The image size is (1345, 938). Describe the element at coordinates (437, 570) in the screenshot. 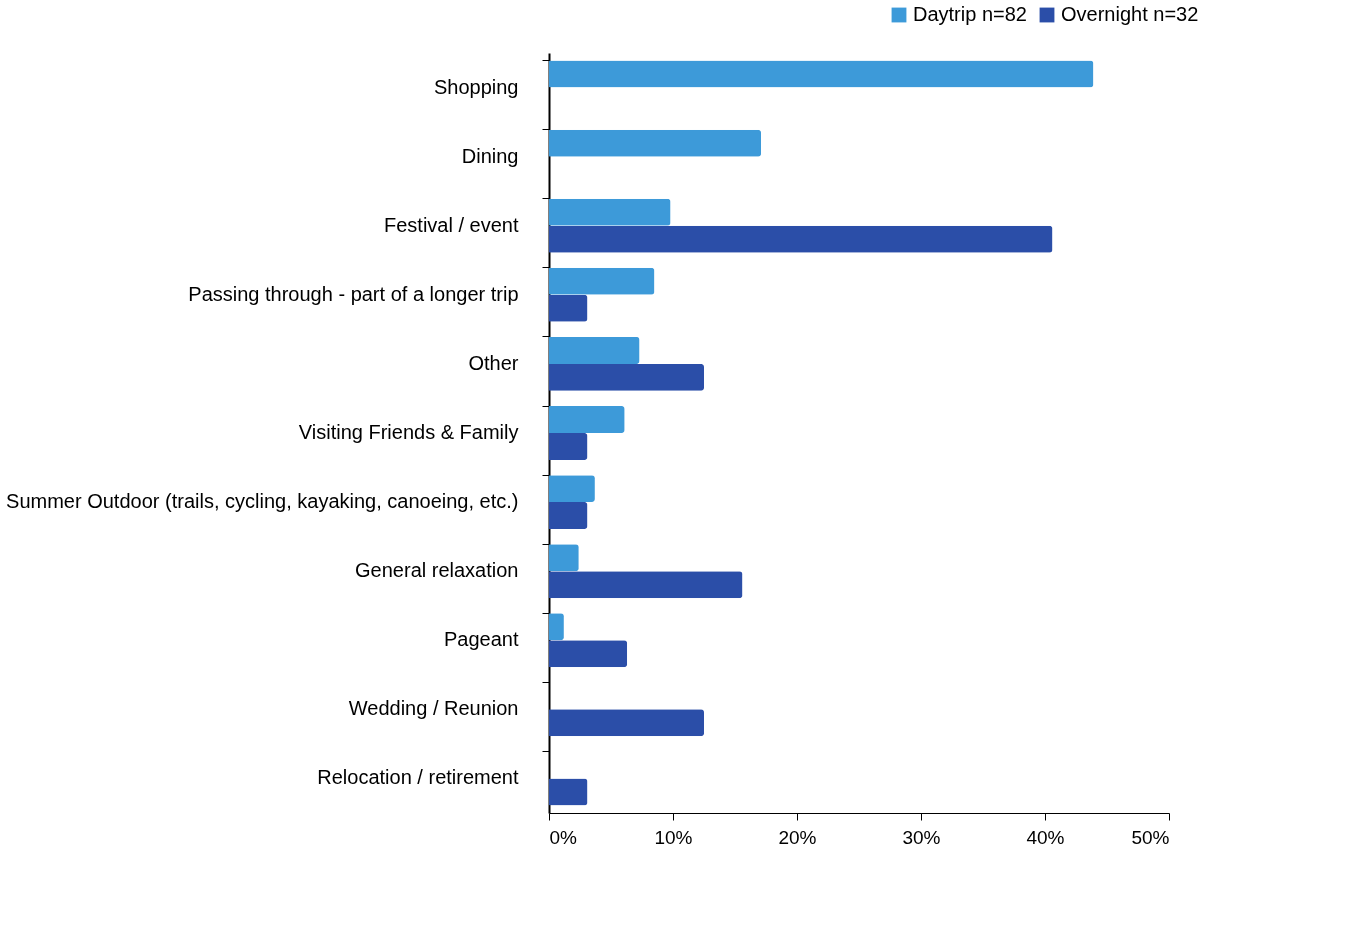

I see `y-tick-label: General relaxation` at that location.